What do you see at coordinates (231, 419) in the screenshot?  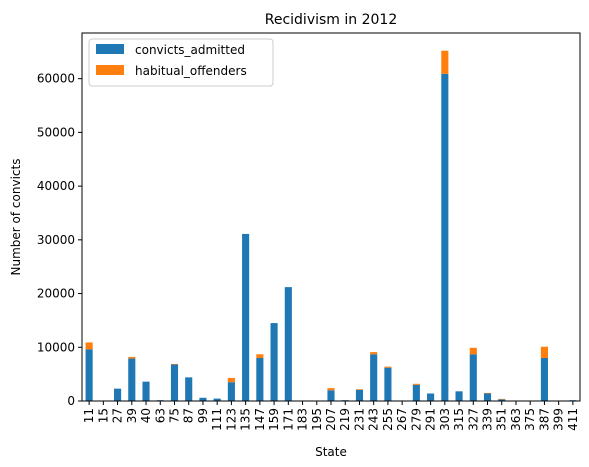 I see `x-tick-label-123: 123` at bounding box center [231, 419].